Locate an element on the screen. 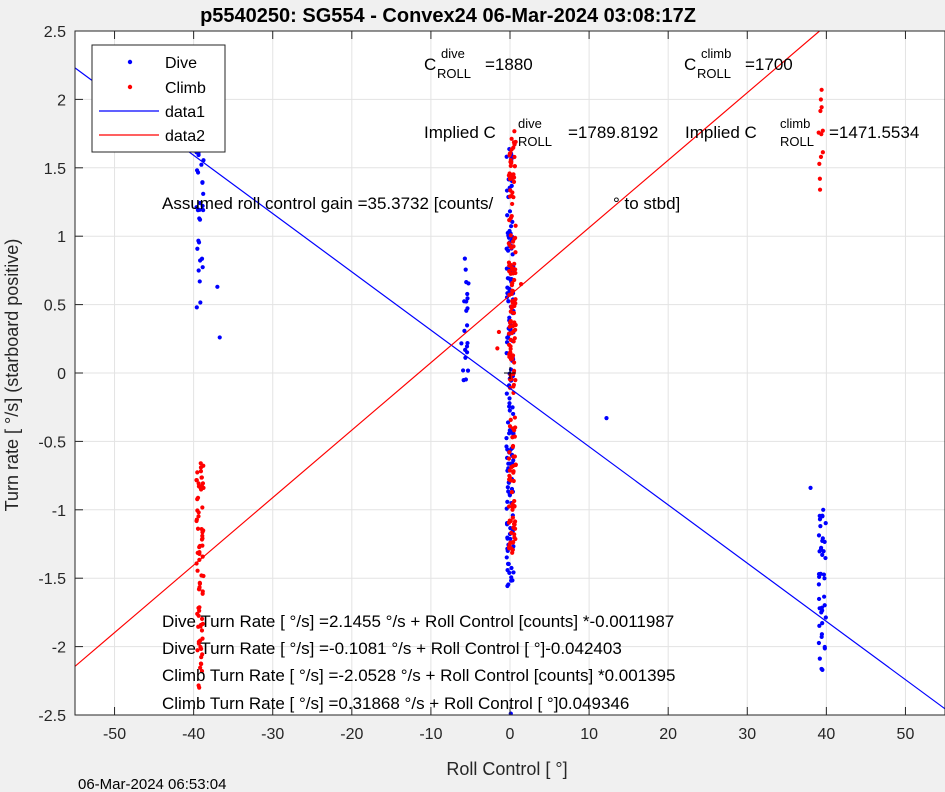 This screenshot has height=792, width=945. legend: Dive Climb data1 data2 is located at coordinates (158, 98).